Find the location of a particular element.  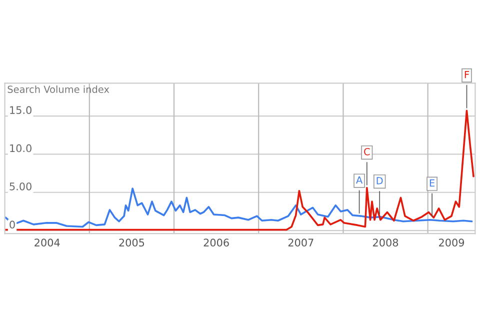

x-tick-label: 2005 is located at coordinates (131, 242).